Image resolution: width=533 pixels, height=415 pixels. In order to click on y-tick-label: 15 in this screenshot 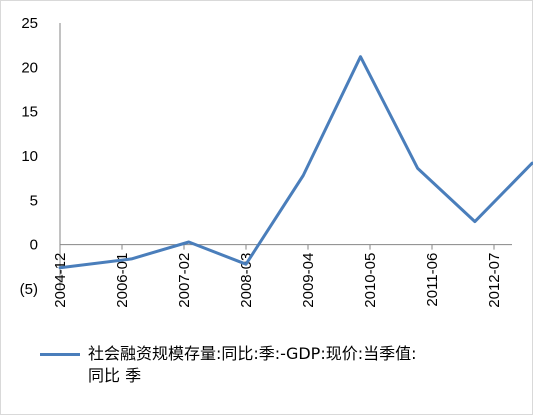, I will do `click(29, 112)`.